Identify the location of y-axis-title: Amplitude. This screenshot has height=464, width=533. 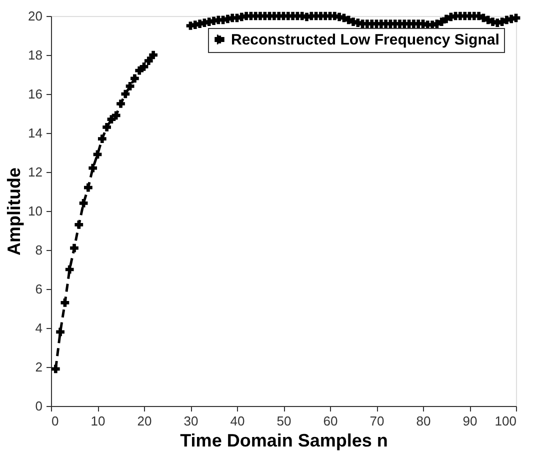
(14, 212).